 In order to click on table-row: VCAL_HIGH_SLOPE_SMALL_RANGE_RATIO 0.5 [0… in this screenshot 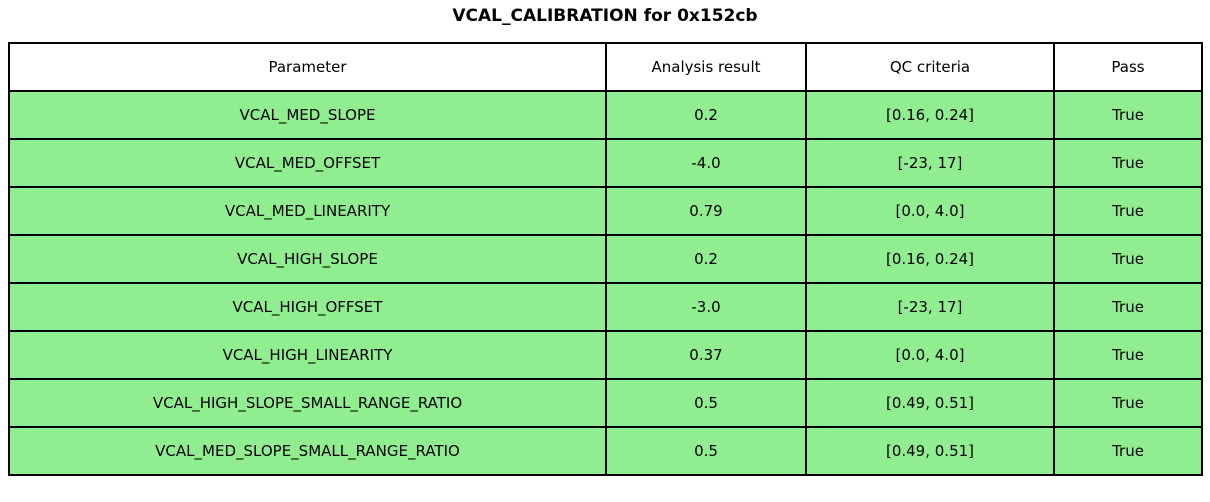, I will do `click(605, 403)`.